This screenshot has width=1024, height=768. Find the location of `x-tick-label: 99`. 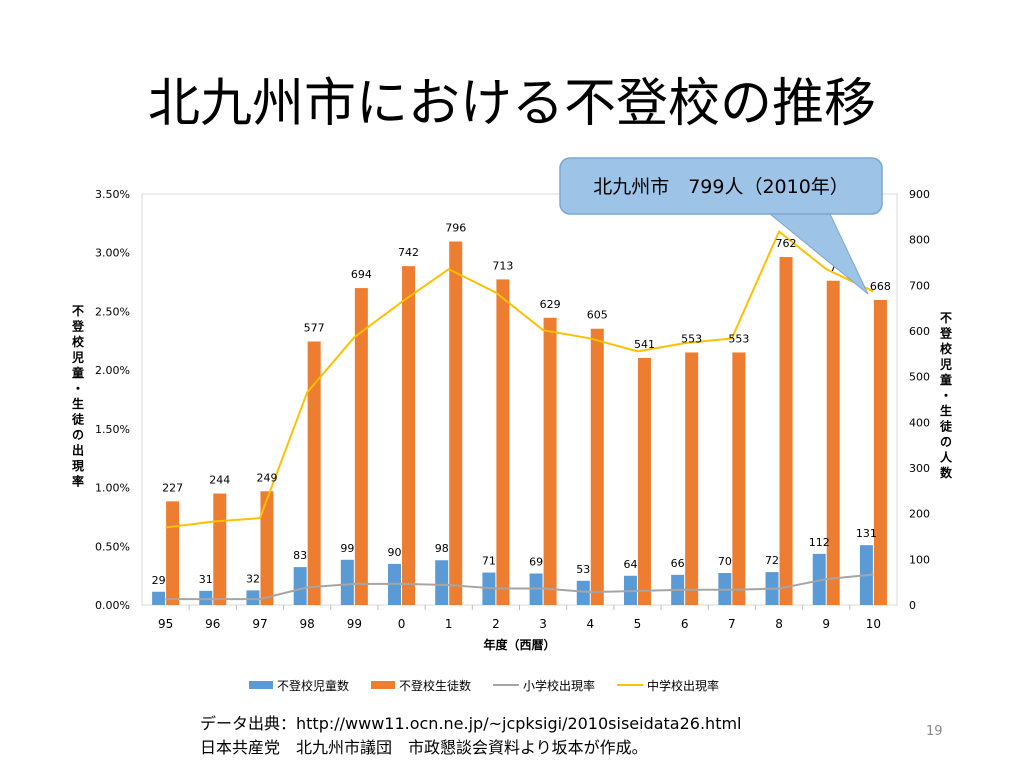

x-tick-label: 99 is located at coordinates (354, 624).